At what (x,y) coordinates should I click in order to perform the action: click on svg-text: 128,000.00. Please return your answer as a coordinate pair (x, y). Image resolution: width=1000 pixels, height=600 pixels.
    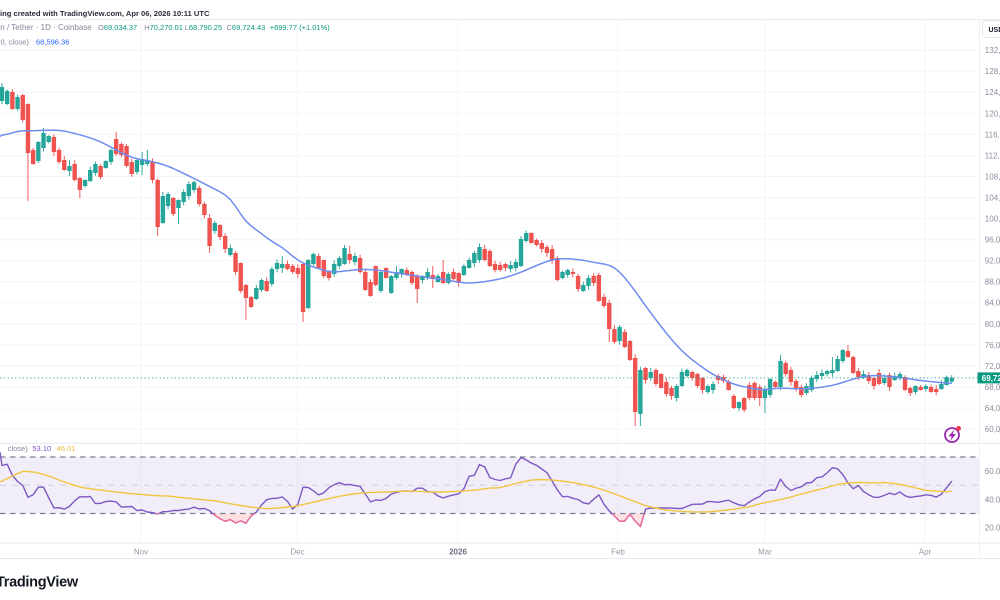
    Looking at the image, I should click on (992, 71).